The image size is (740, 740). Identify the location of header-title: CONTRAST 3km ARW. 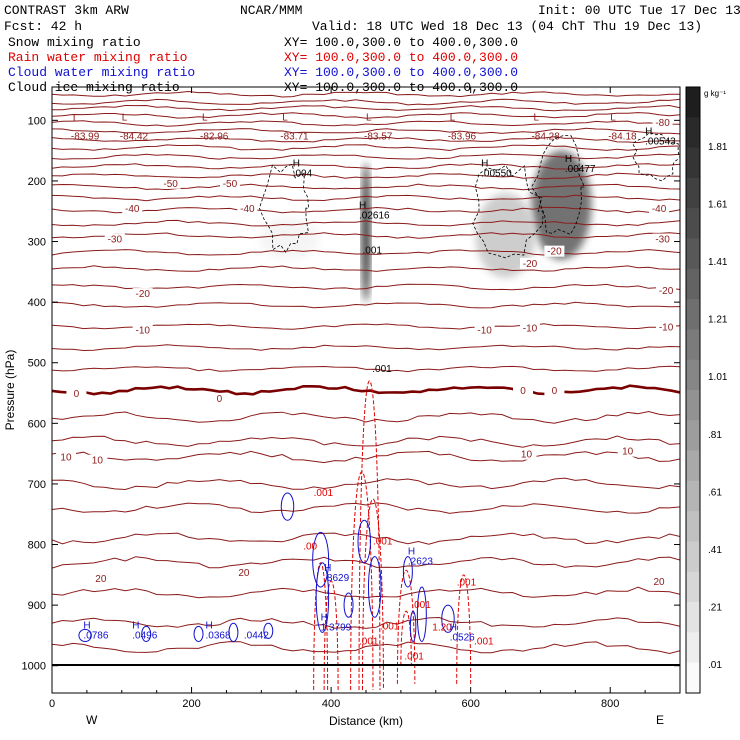
(66, 10).